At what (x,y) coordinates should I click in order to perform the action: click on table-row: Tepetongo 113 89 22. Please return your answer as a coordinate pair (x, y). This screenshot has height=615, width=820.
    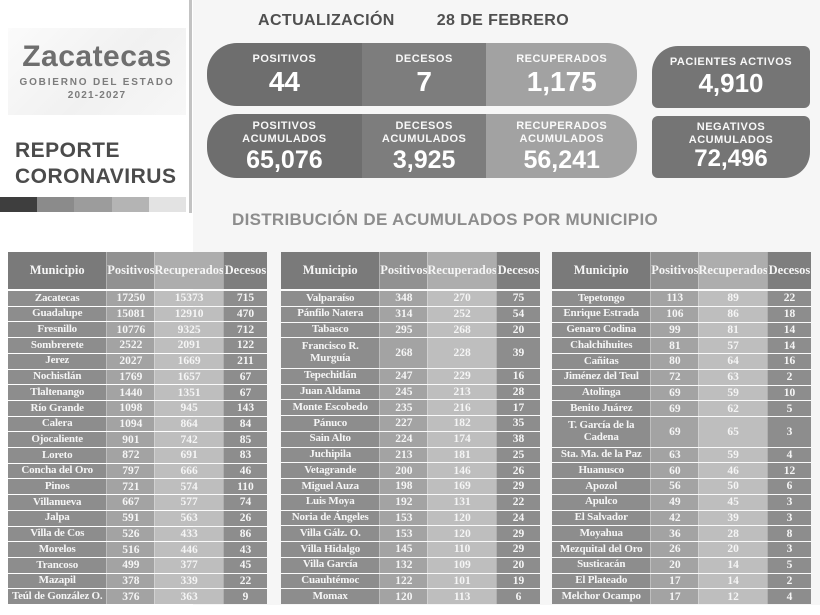
    Looking at the image, I should click on (681, 298).